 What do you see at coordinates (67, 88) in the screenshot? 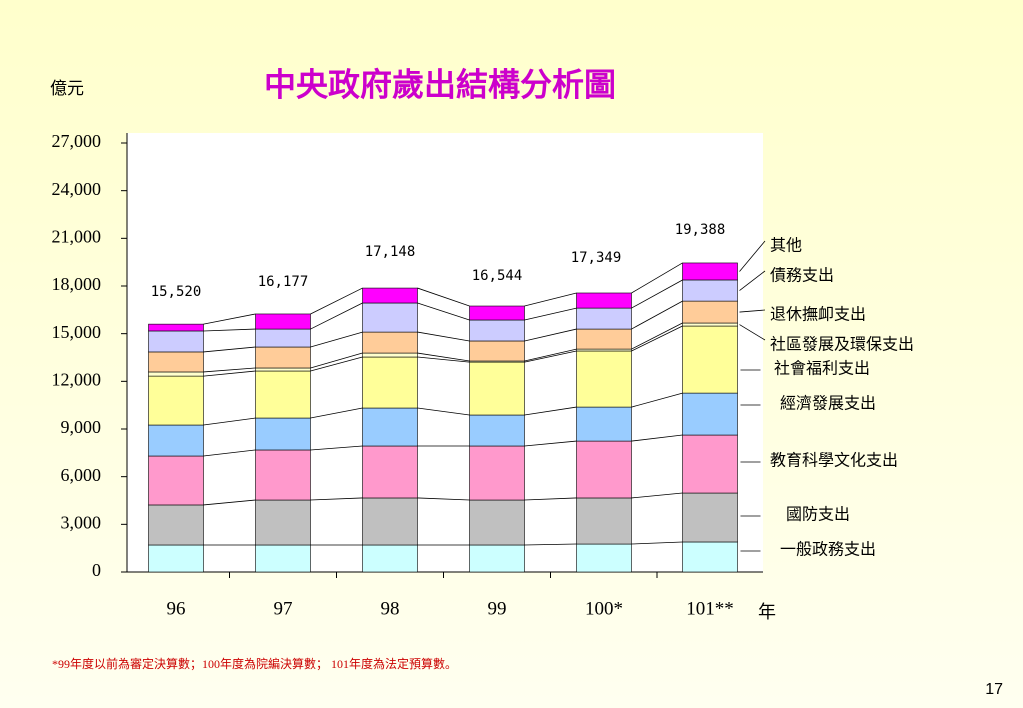
I see `y-unit: 億元` at bounding box center [67, 88].